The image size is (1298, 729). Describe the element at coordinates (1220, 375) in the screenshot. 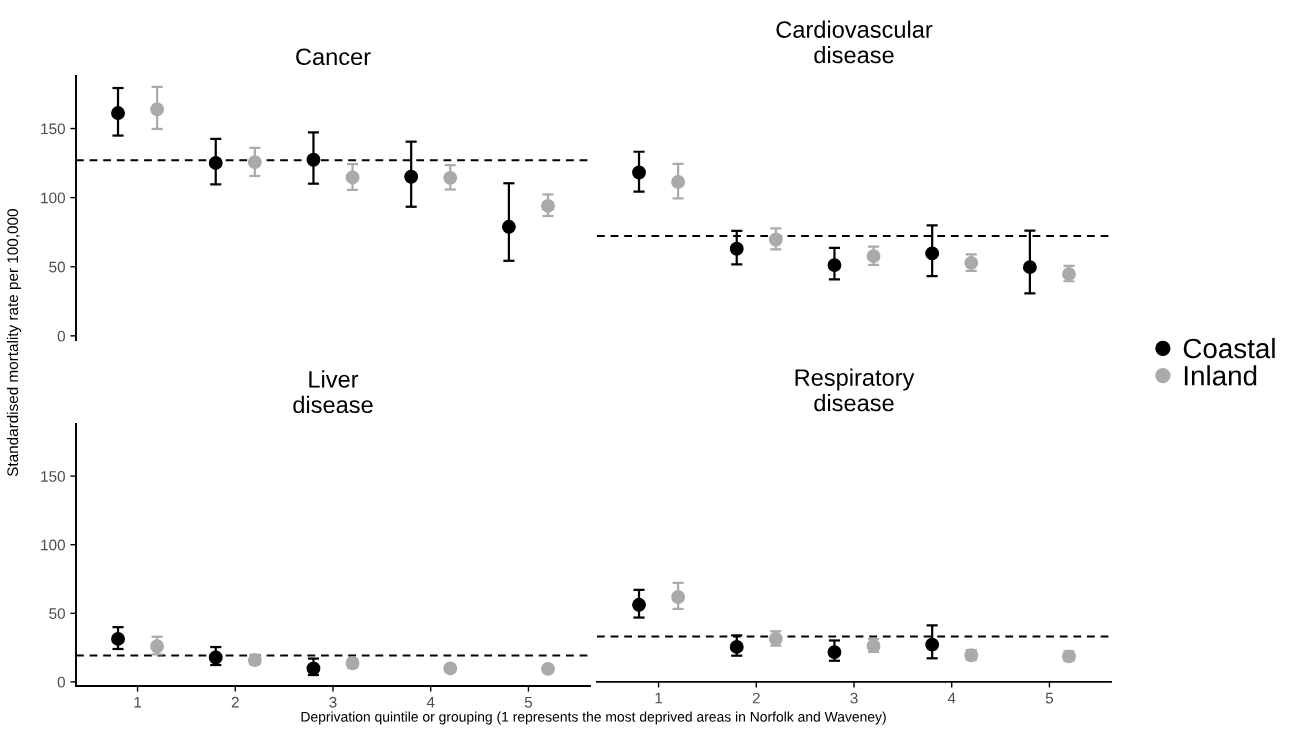

I see `legend-label: Inland` at that location.